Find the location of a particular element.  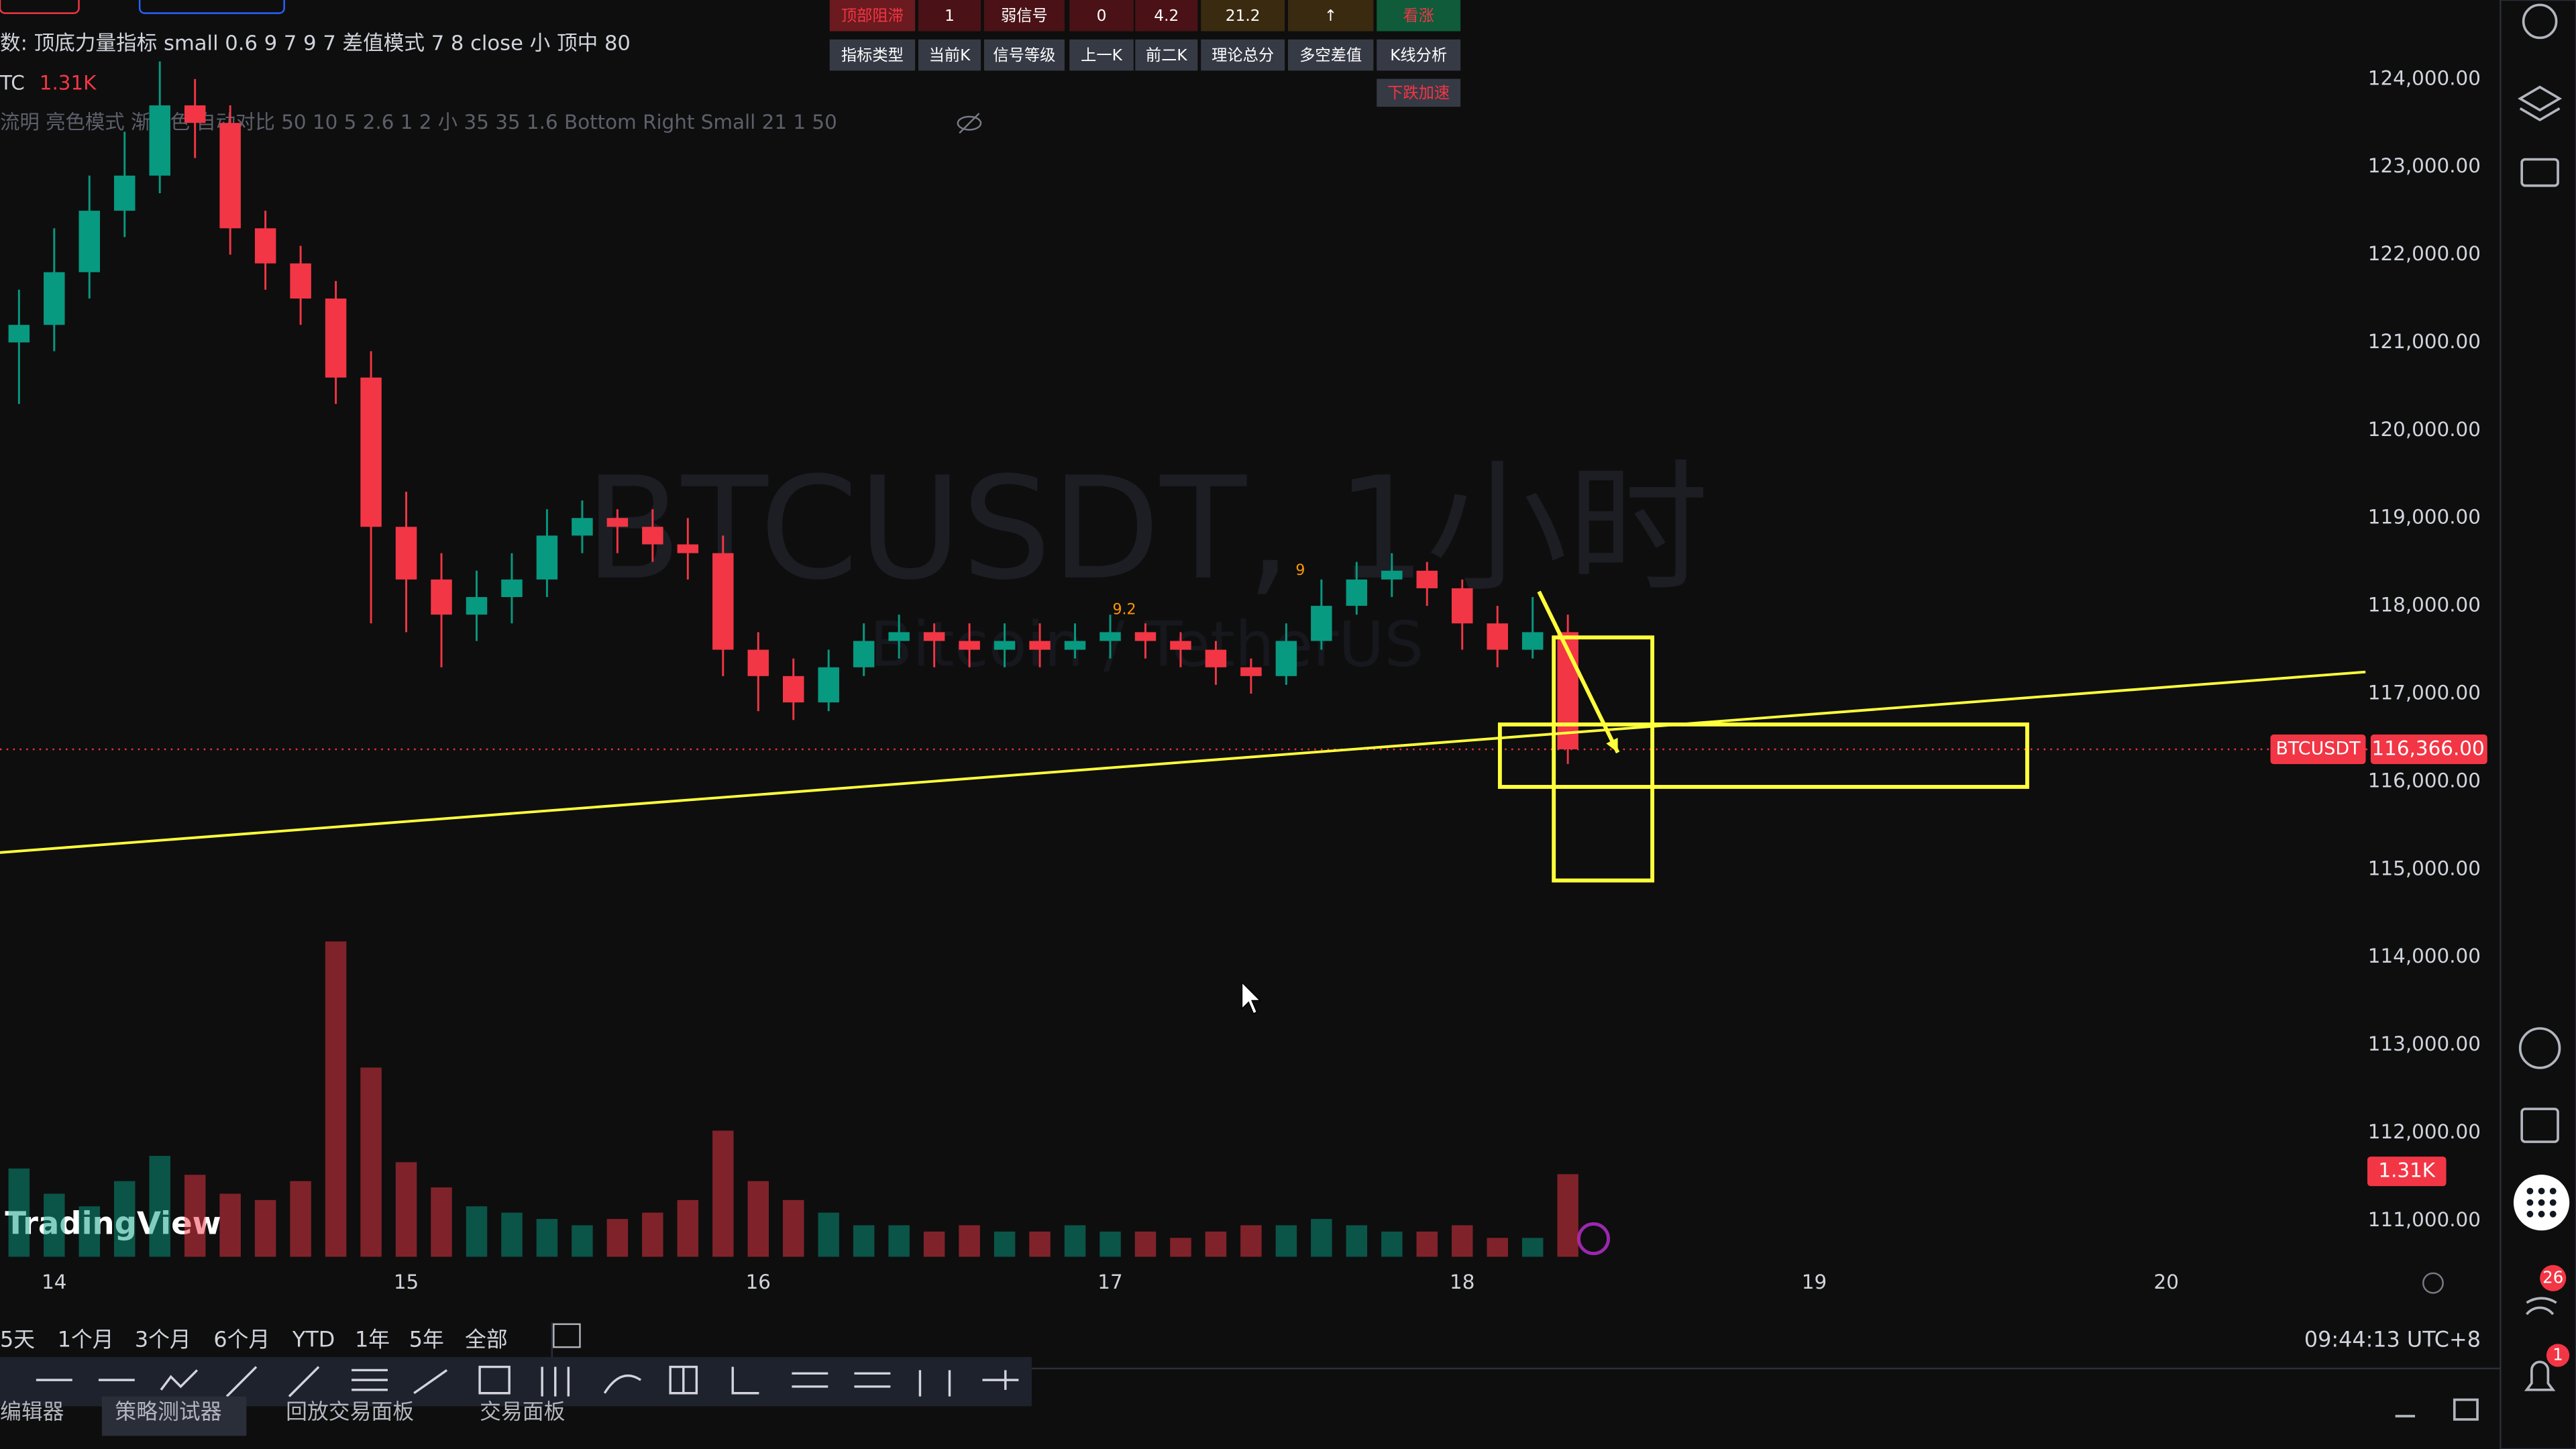

calendar-icon is located at coordinates (2539, 1125).